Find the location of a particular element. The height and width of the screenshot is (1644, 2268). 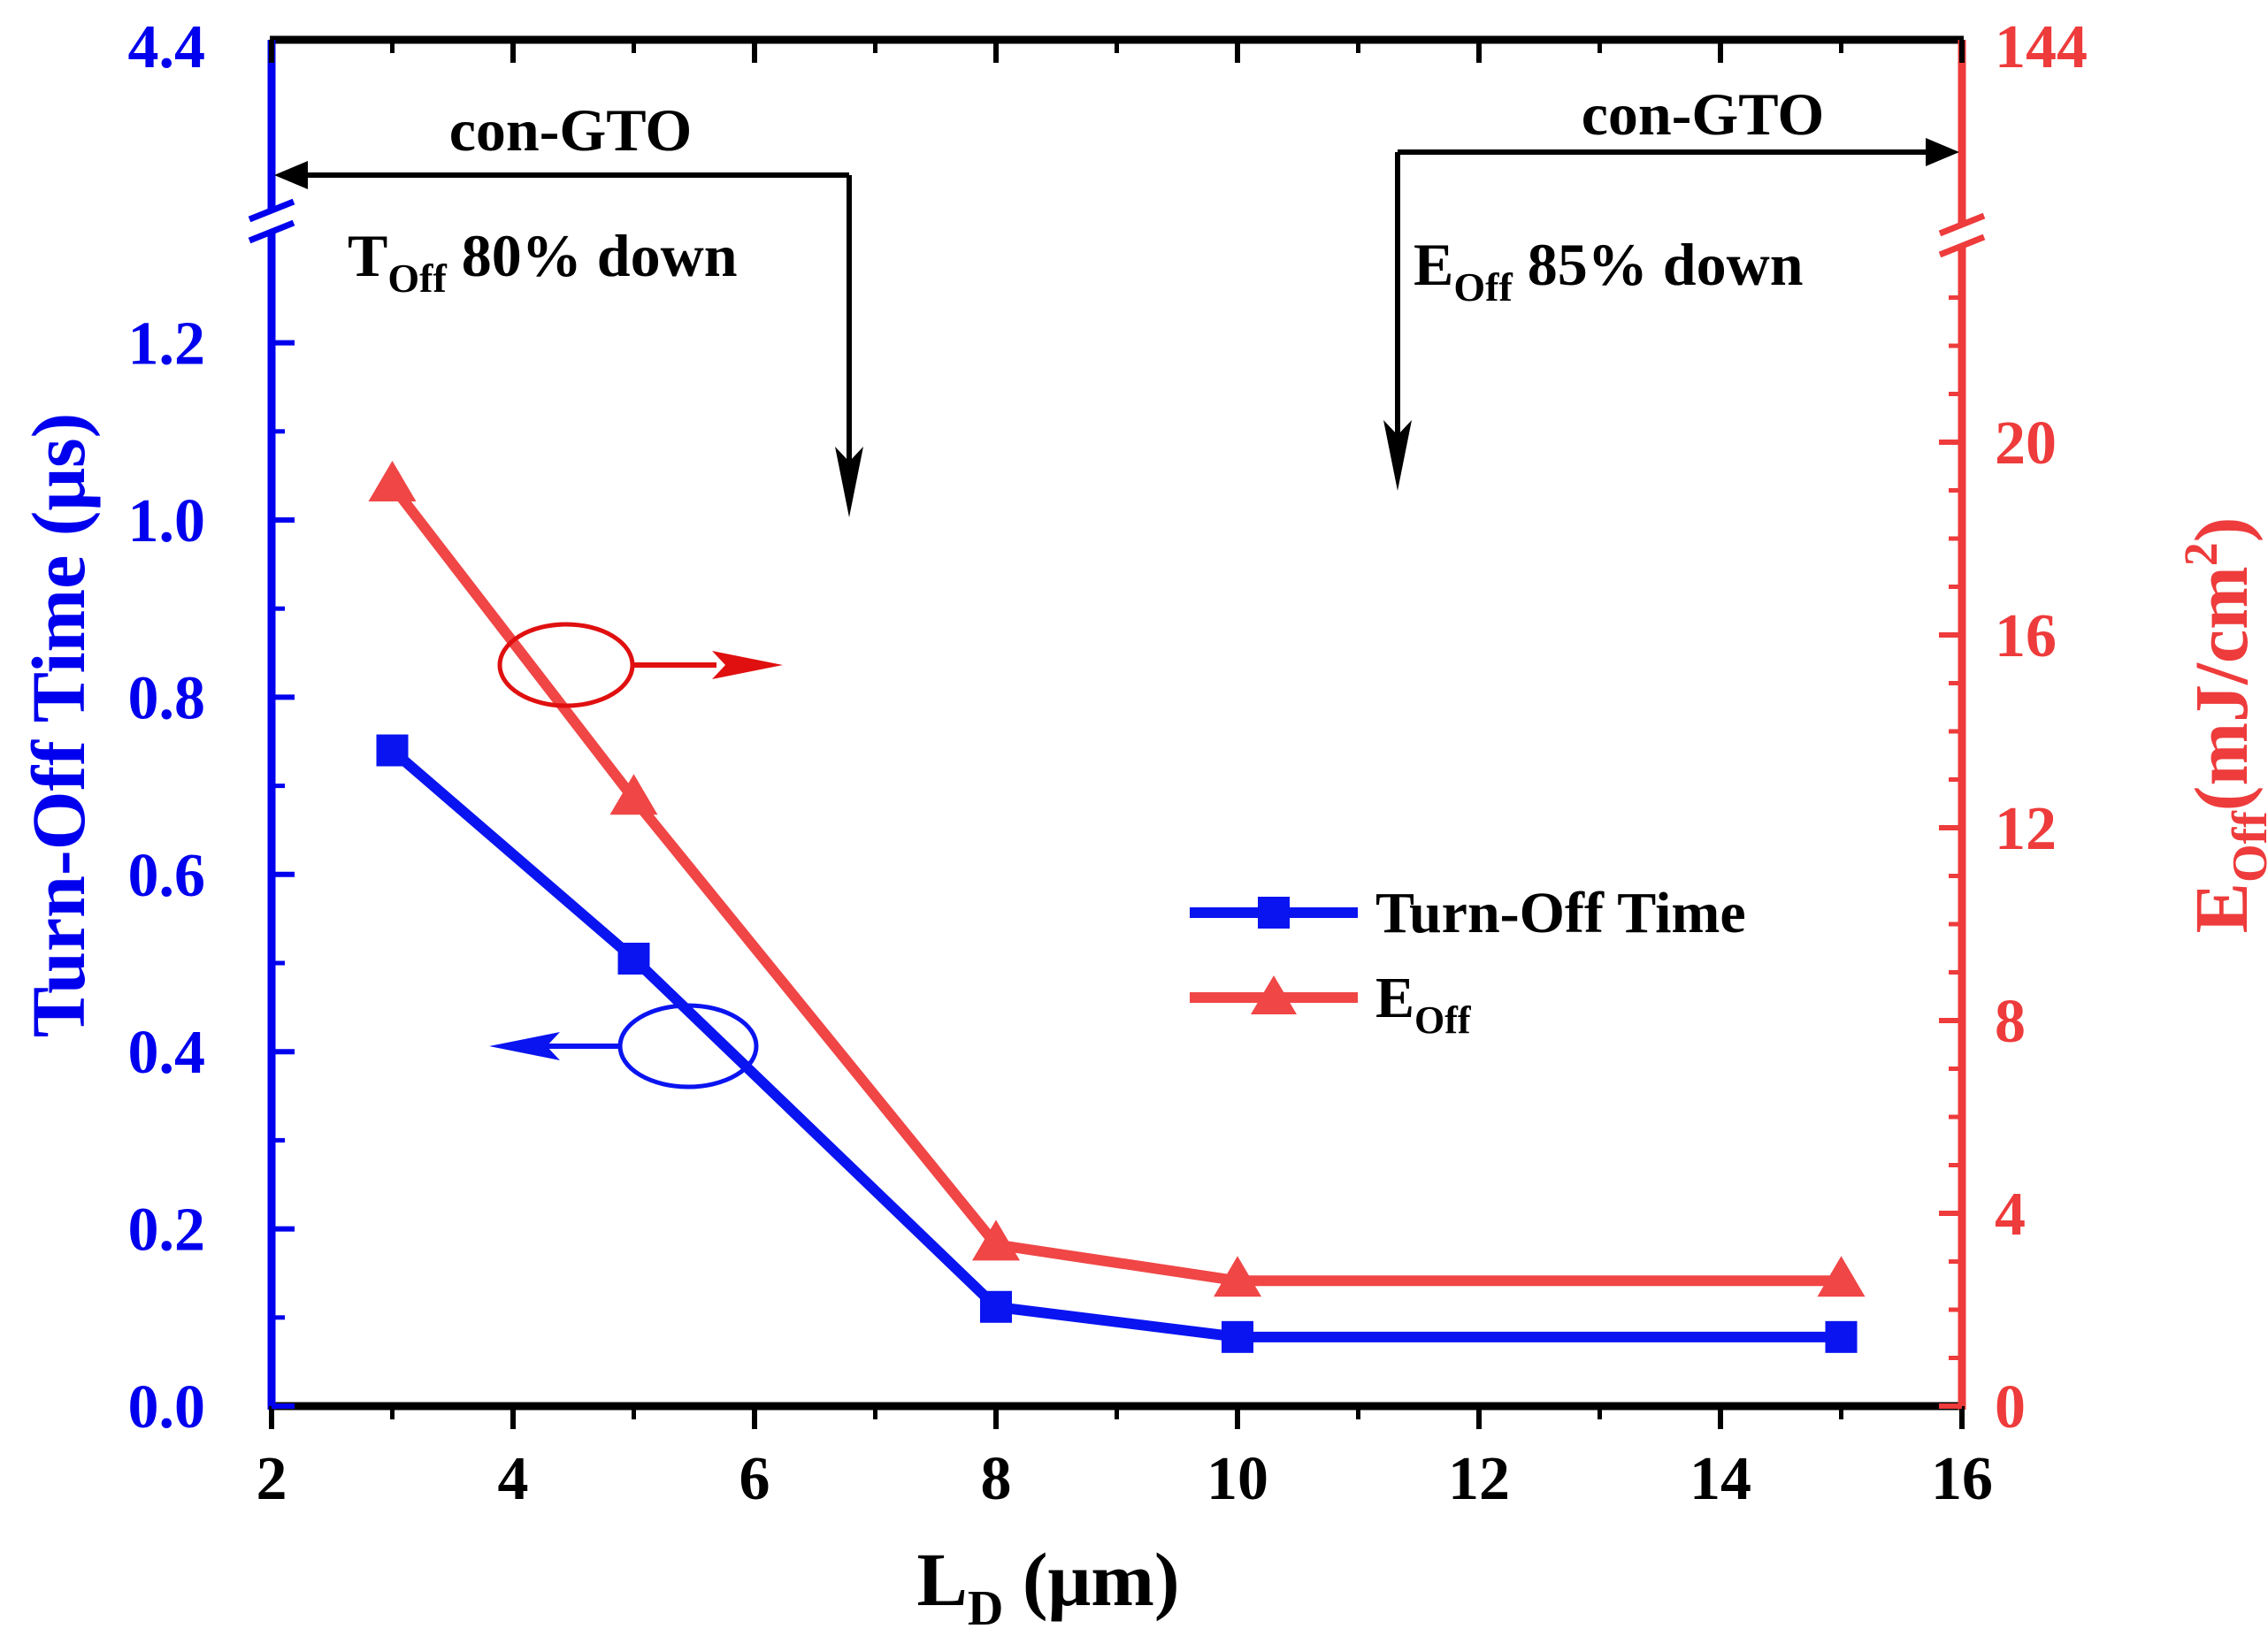

y-right-tick-label: 4 is located at coordinates (2010, 1215).